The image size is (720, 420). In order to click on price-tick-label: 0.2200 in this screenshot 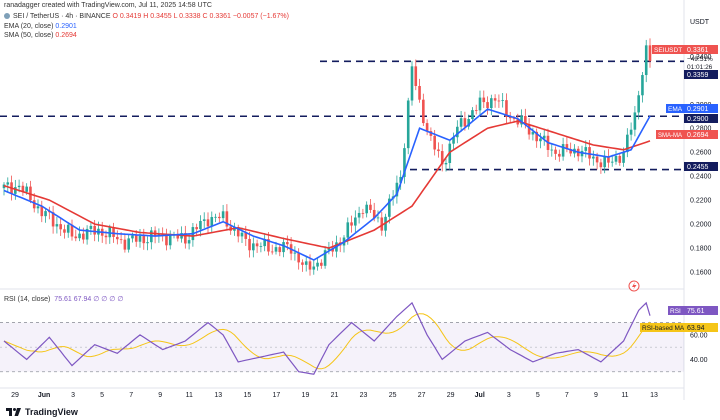, I will do `click(701, 201)`.